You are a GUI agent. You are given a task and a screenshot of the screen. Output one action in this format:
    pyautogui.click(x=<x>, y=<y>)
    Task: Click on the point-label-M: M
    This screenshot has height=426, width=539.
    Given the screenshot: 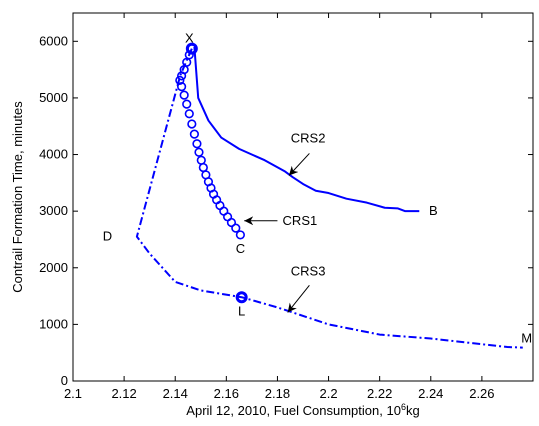 What is the action you would take?
    pyautogui.click(x=526, y=338)
    